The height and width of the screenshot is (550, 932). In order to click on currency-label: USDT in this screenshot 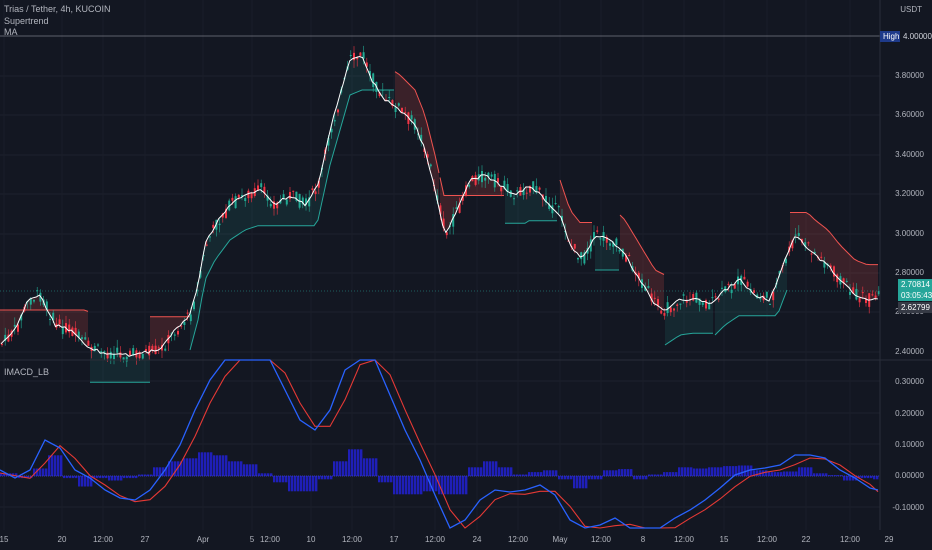, I will do `click(911, 9)`.